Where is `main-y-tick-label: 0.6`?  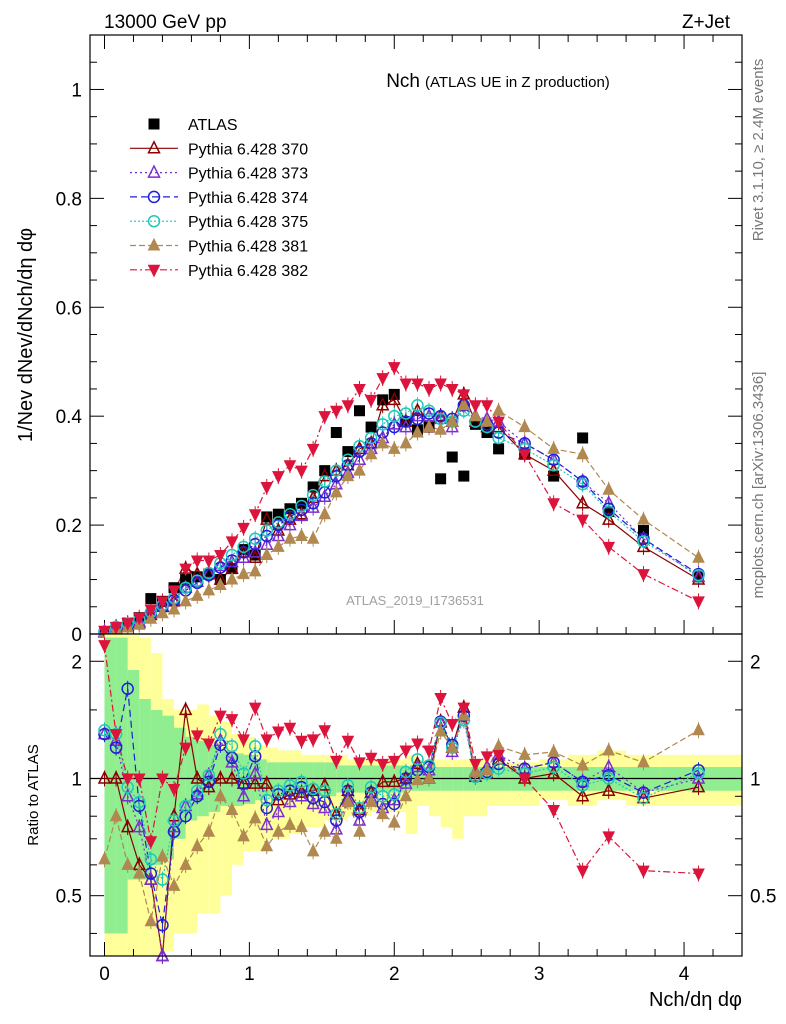 main-y-tick-label: 0.6 is located at coordinates (69, 308).